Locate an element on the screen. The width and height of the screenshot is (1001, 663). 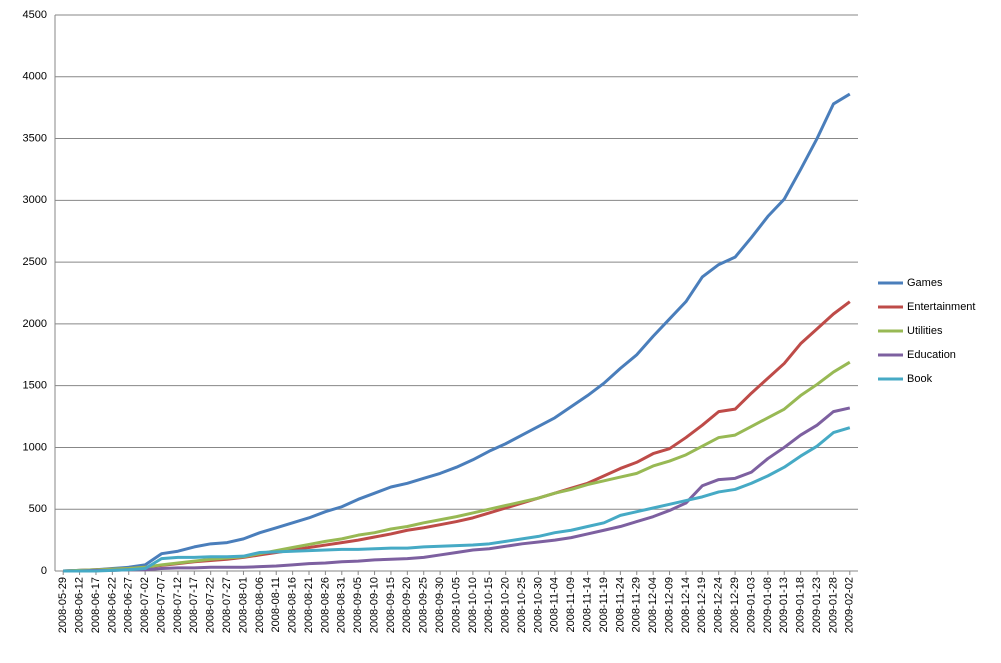
legend-label: Book is located at coordinates (920, 379).